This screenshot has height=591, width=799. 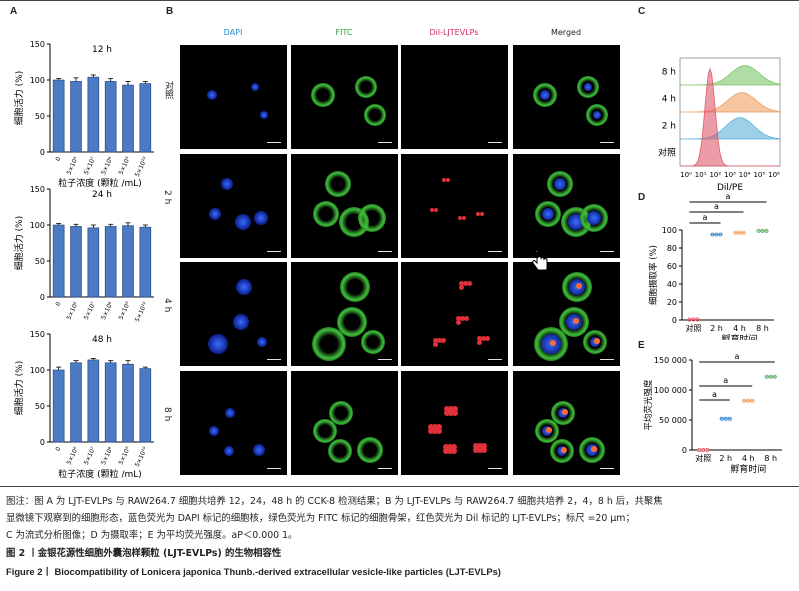 What do you see at coordinates (566, 32) in the screenshot?
I see `column-header: Merged` at bounding box center [566, 32].